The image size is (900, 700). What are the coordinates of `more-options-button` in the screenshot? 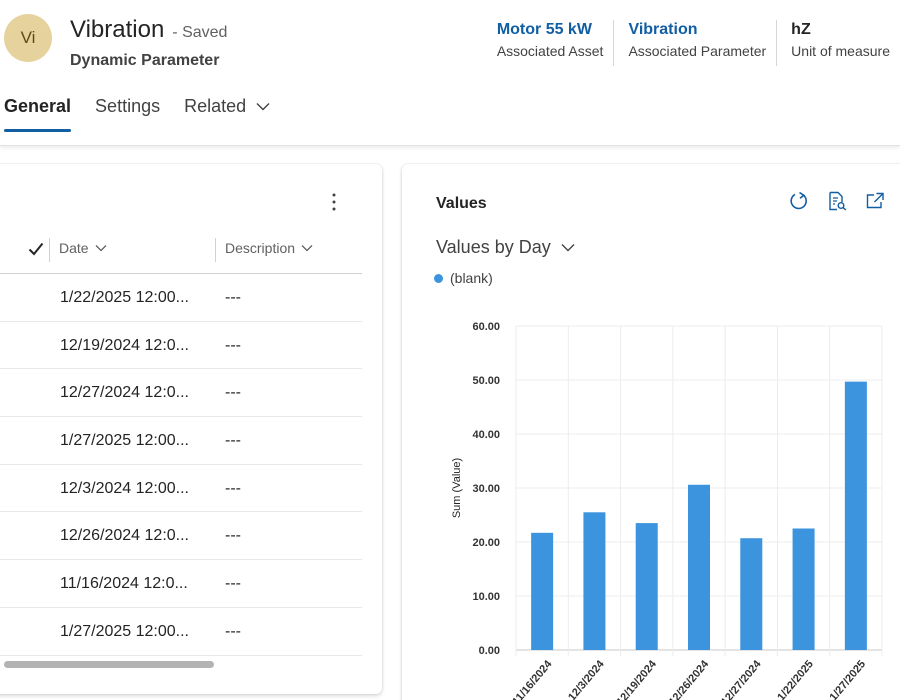 It's located at (334, 202).